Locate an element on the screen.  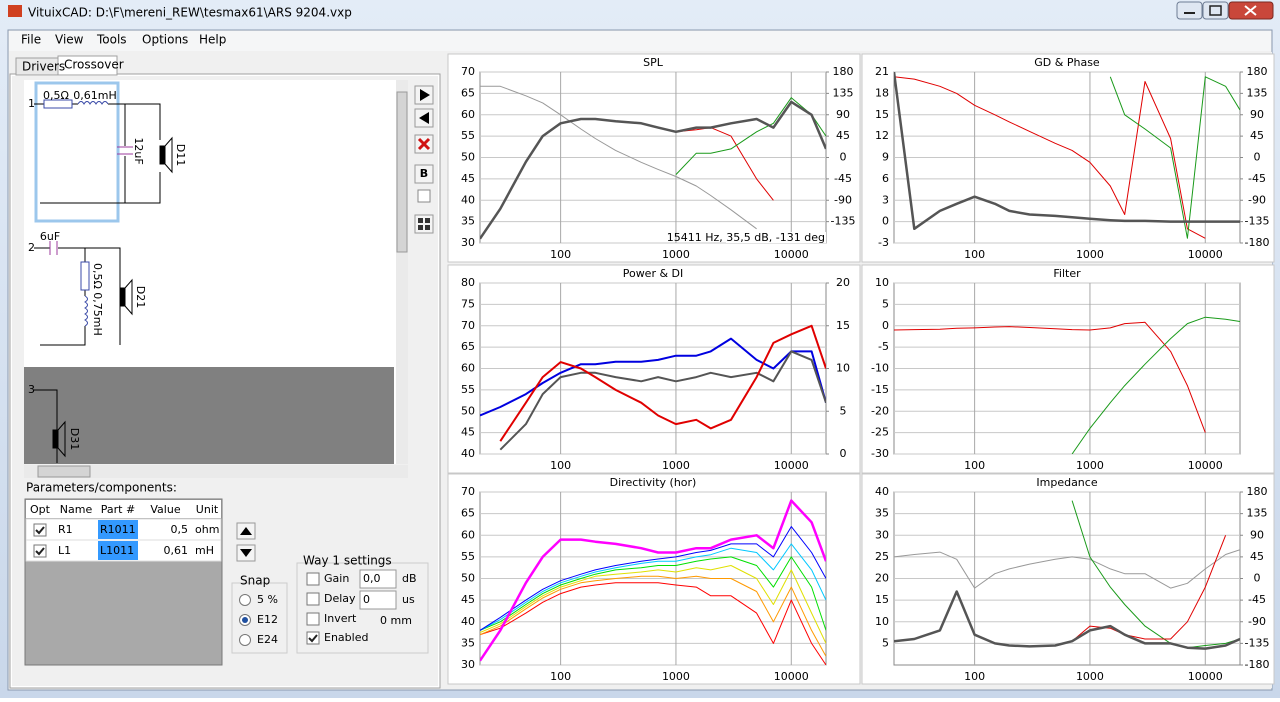
y2-tick-label: 0 is located at coordinates (843, 157).